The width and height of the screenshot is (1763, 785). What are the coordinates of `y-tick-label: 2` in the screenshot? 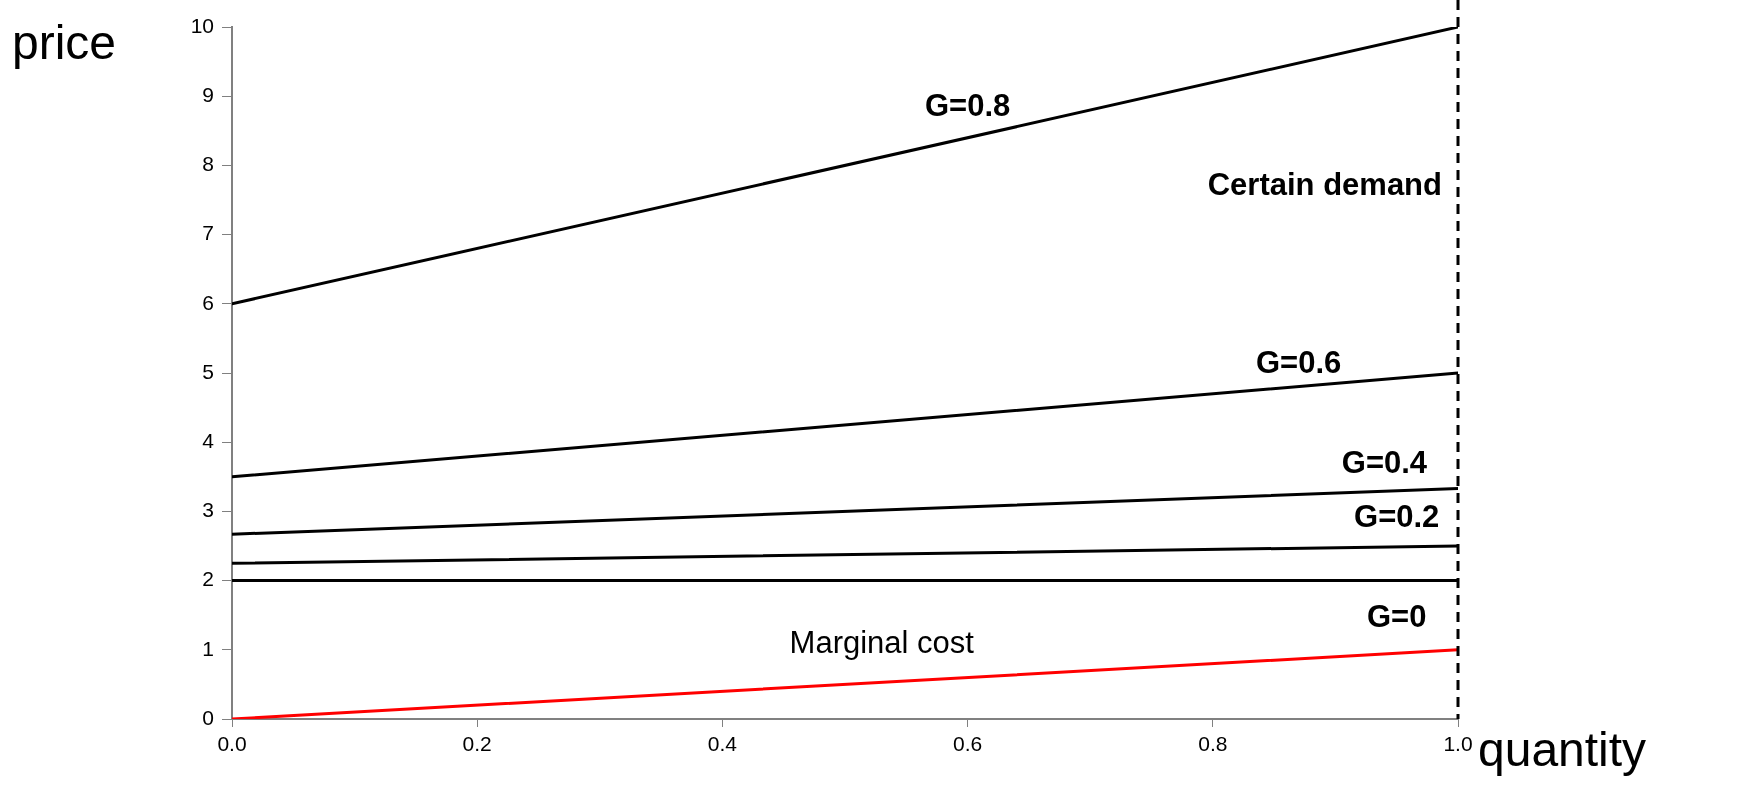 It's located at (208, 579).